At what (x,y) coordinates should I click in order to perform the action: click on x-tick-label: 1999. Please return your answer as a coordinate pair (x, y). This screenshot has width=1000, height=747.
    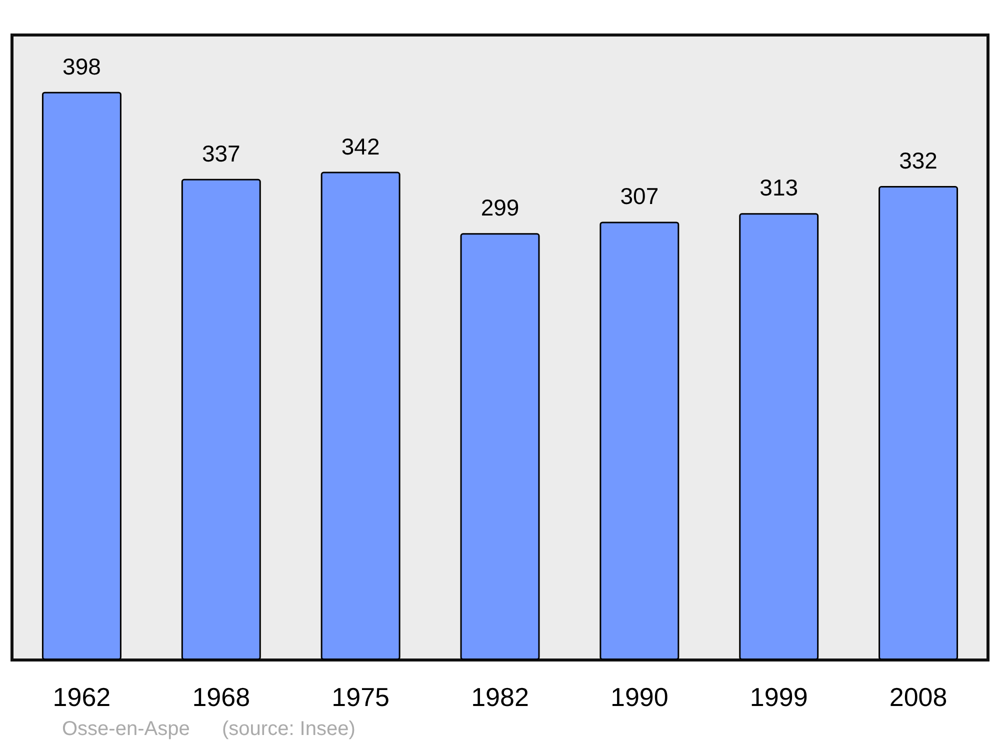
    Looking at the image, I should click on (779, 697).